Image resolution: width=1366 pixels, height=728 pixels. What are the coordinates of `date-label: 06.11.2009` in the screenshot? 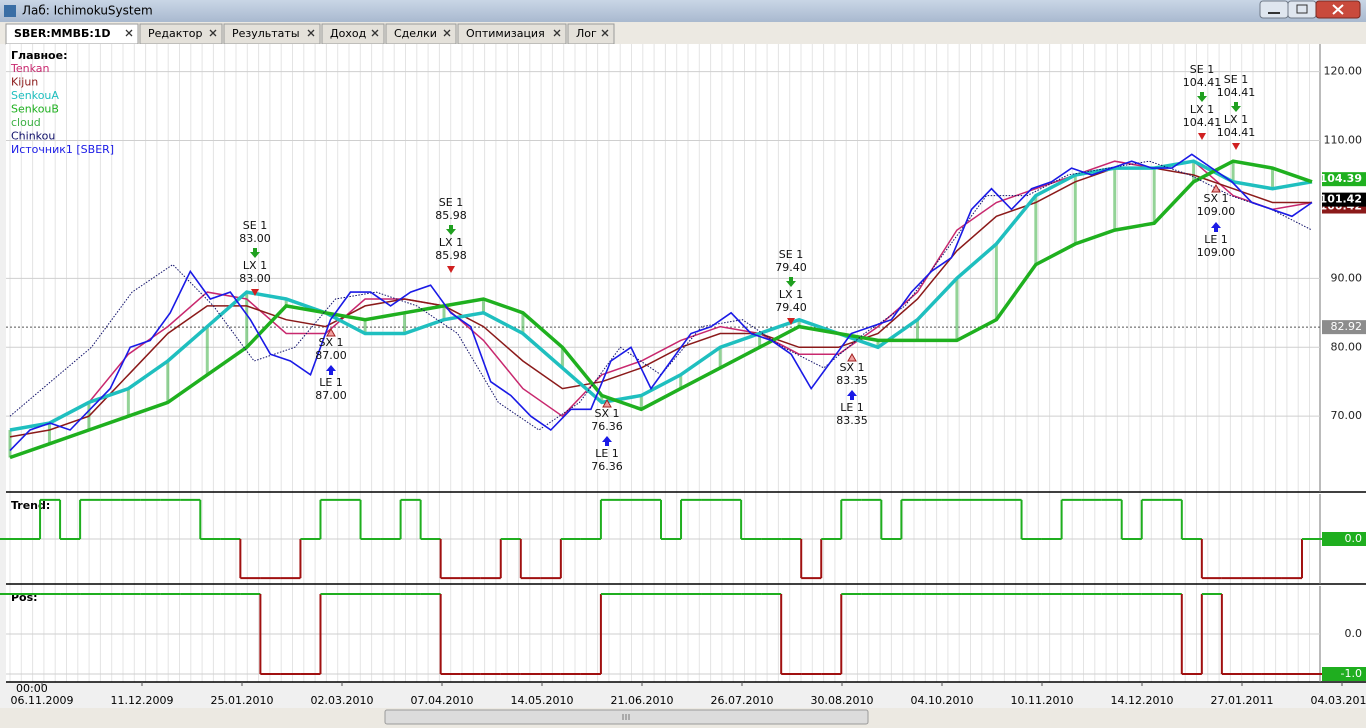 It's located at (42, 700).